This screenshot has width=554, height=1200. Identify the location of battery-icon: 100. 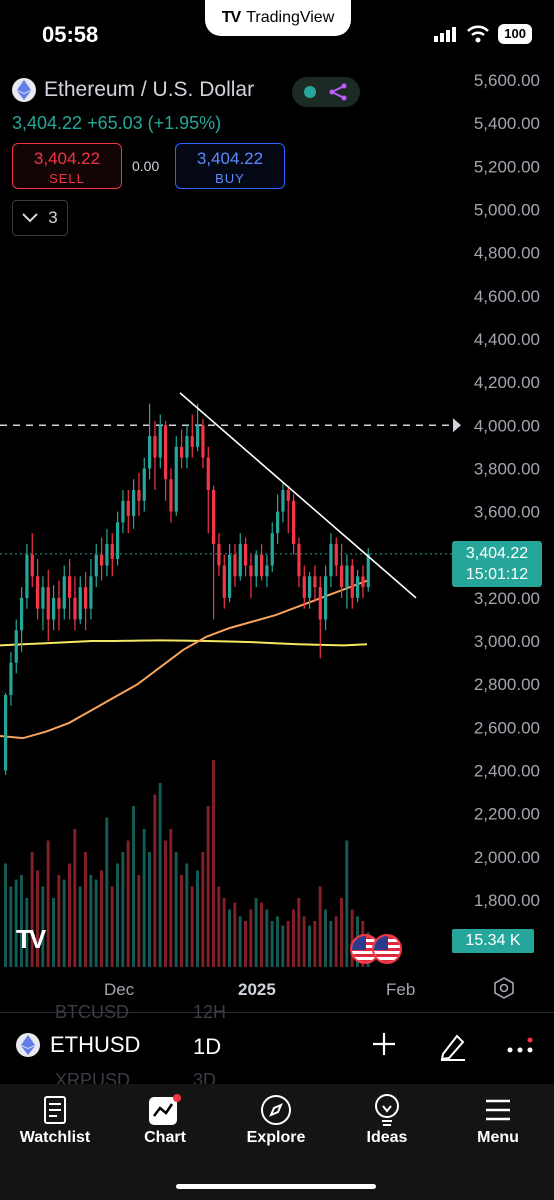
(515, 34).